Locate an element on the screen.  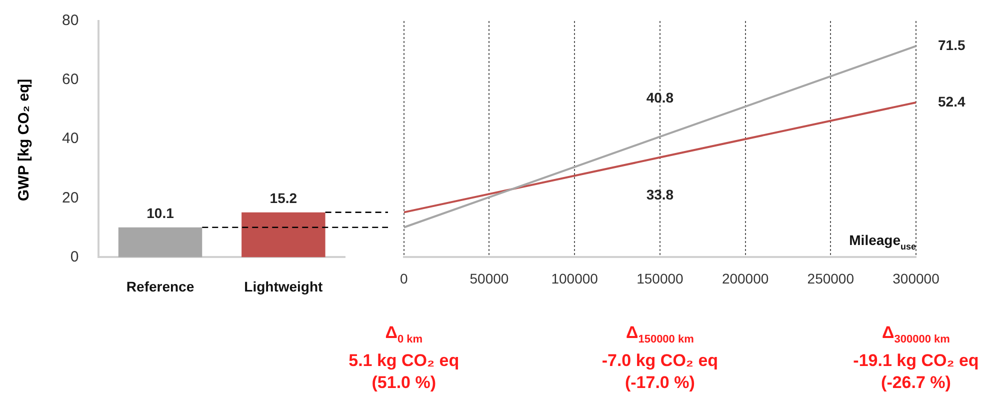
x-tick-label: 50000 is located at coordinates (489, 278).